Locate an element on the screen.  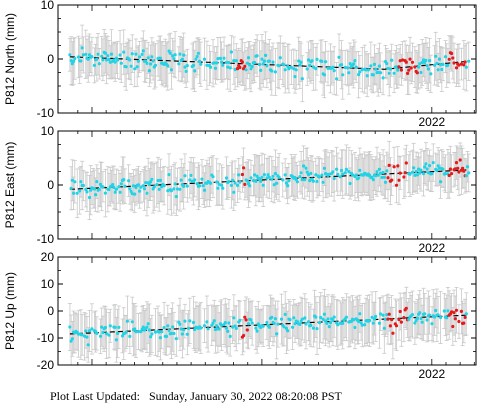
y-tick-label: 10 is located at coordinates (48, 284).